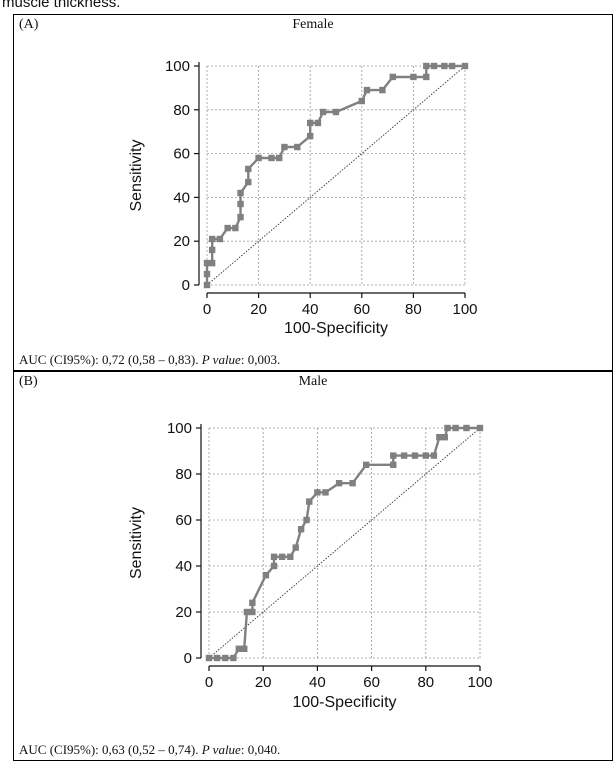 The width and height of the screenshot is (613, 762). Describe the element at coordinates (61, 5) in the screenshot. I see `caption-fragment: muscle thickness.` at that location.